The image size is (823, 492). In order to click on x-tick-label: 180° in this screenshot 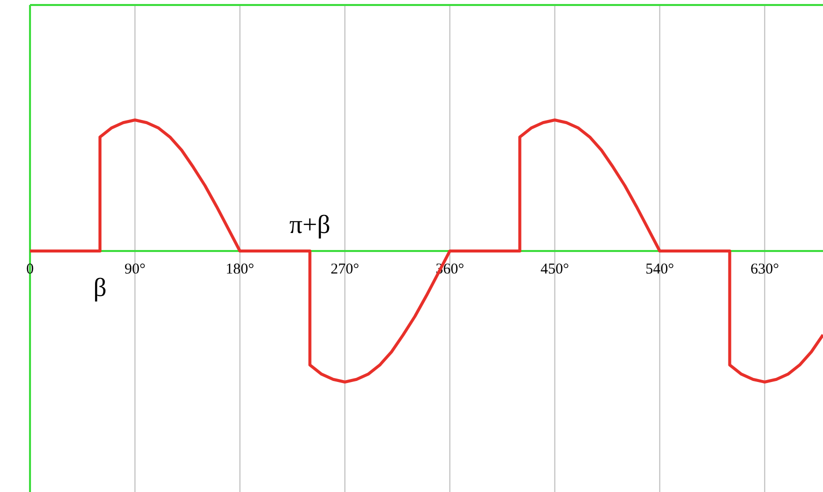, I will do `click(240, 270)`.